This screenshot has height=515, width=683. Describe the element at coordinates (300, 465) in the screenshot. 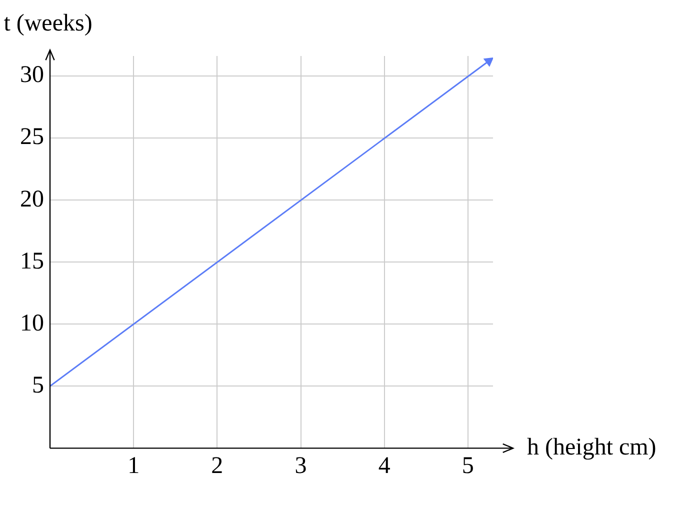

I see `x-tick-label: 3` at that location.